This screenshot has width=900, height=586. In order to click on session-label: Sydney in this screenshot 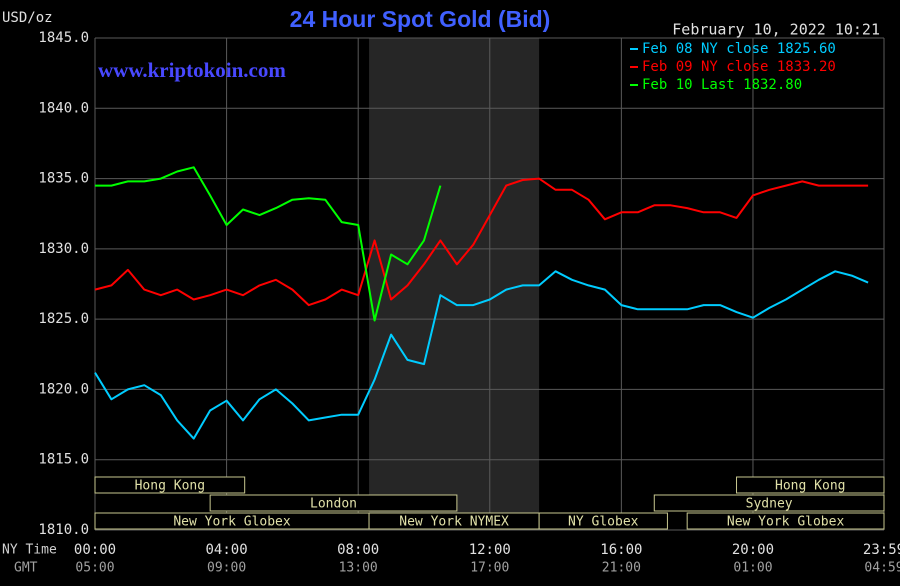, I will do `click(769, 504)`.